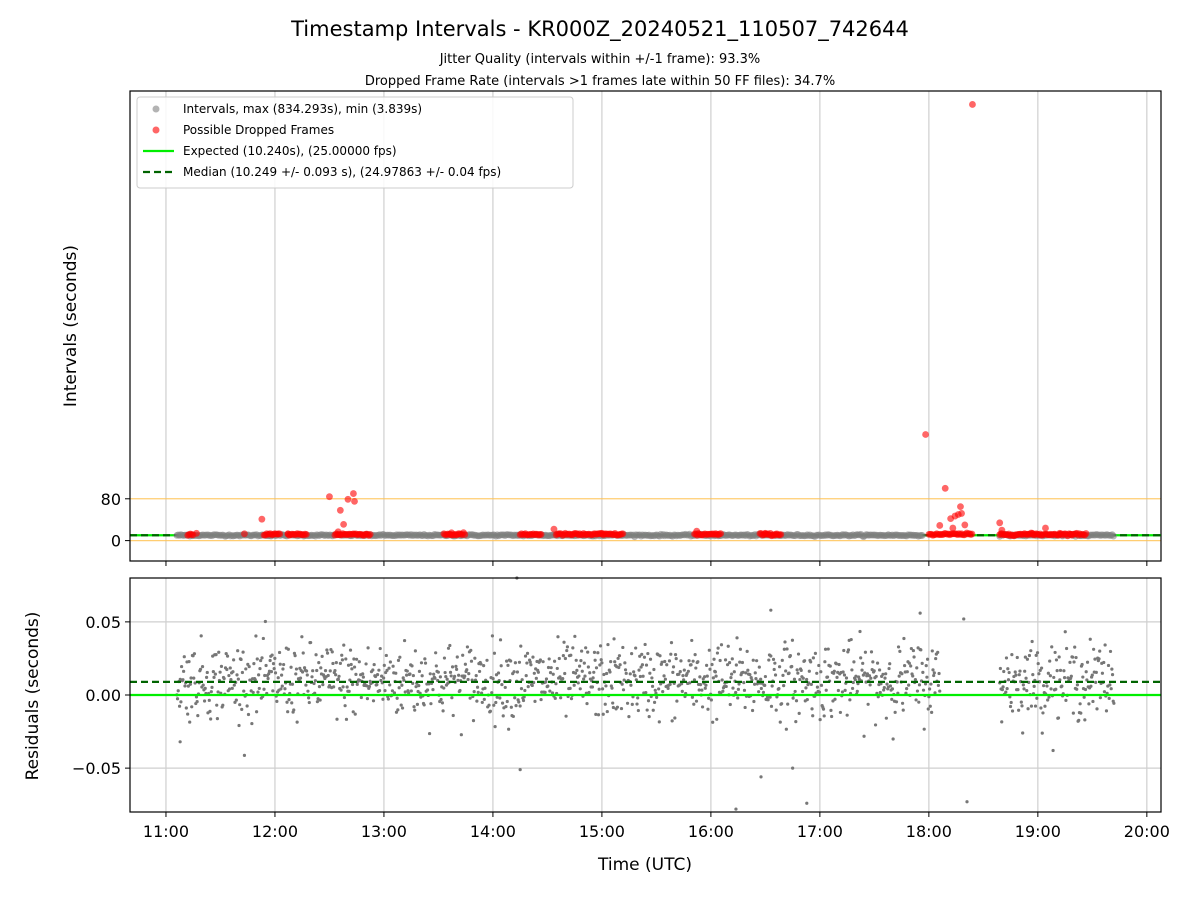  Describe the element at coordinates (116, 541) in the screenshot. I see `intervals-y-tick-label: 0` at that location.